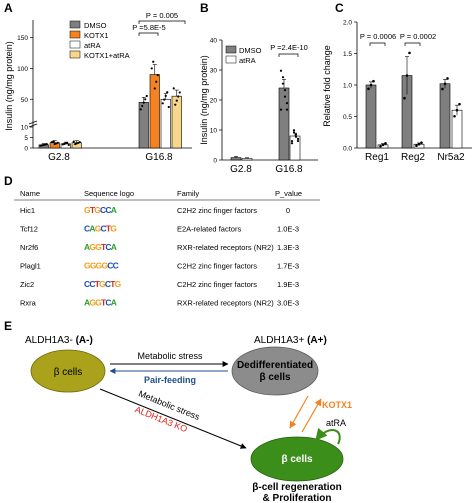 The image size is (474, 503). What do you see at coordinates (288, 55) in the screenshot?
I see `chart-b-bracket` at bounding box center [288, 55].